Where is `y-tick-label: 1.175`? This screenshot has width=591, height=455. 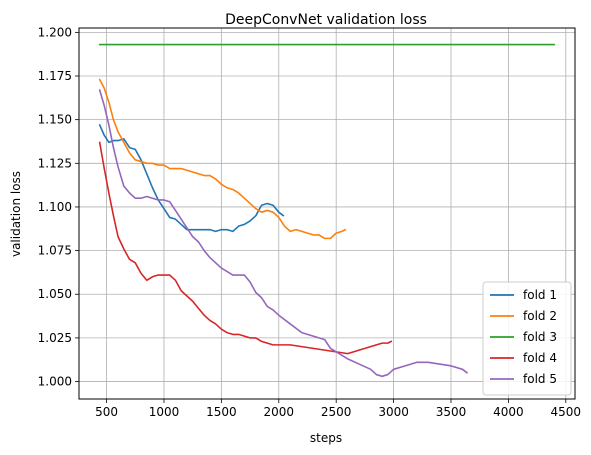 y-tick-label: 1.175 is located at coordinates (55, 76).